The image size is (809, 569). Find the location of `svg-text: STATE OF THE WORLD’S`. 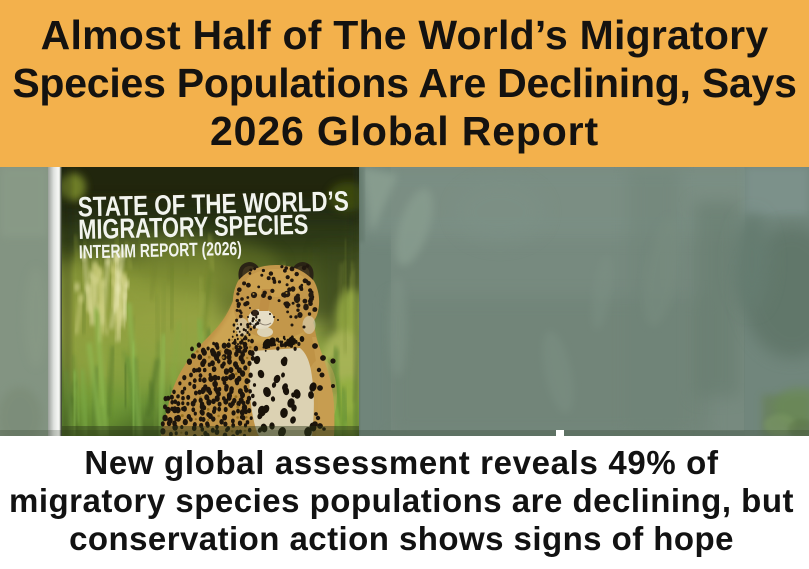

svg-text: STATE OF THE WORLD’S is located at coordinates (213, 203).